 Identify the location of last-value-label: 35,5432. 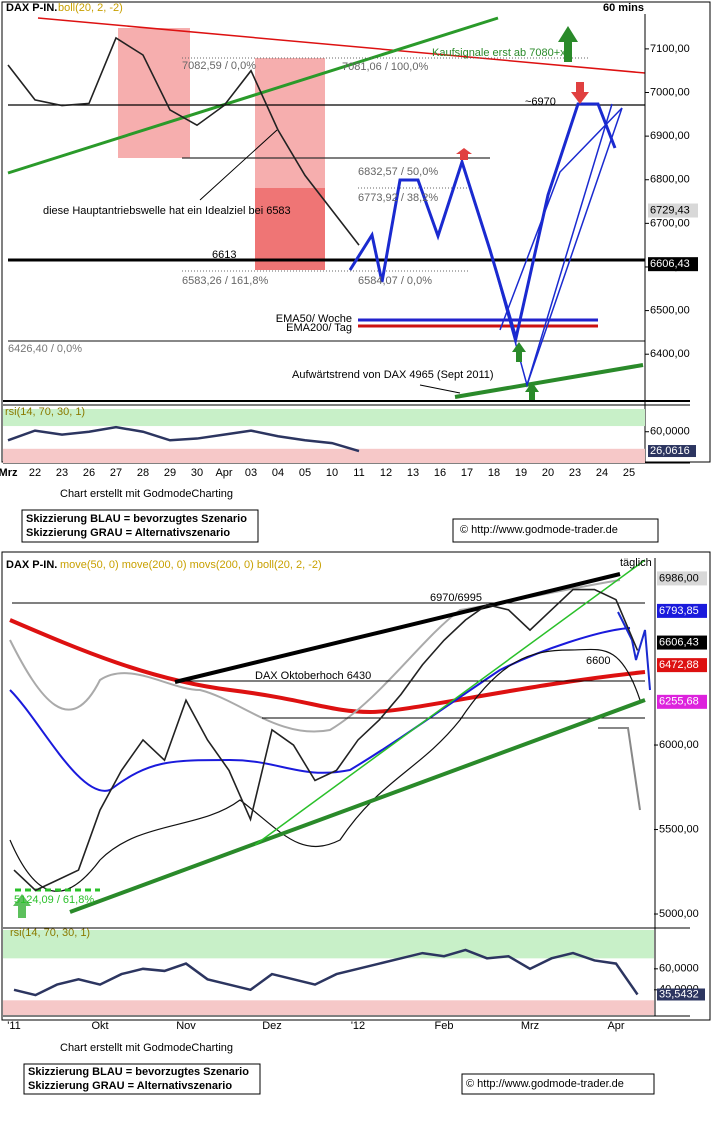
(679, 994).